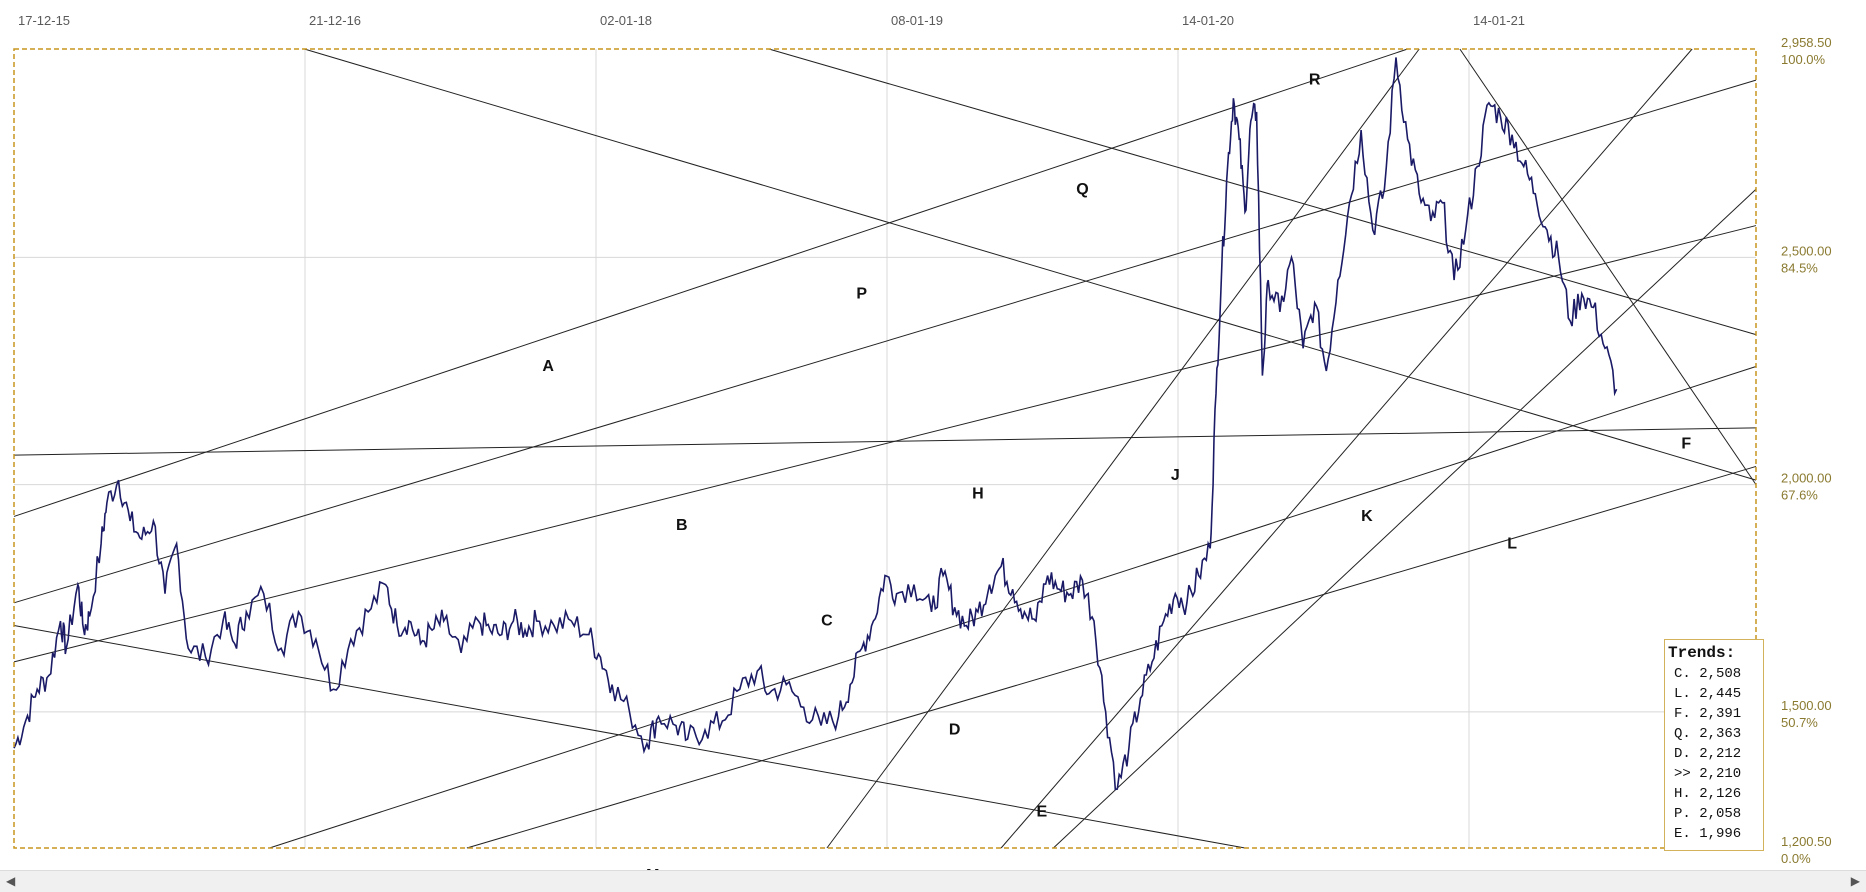 The height and width of the screenshot is (892, 1866). What do you see at coordinates (1708, 814) in the screenshot?
I see `trends-row: P. 2,058` at bounding box center [1708, 814].